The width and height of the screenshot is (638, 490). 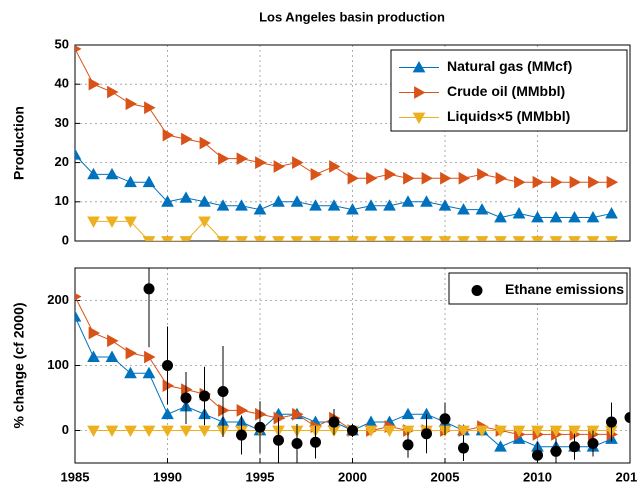 What do you see at coordinates (260, 476) in the screenshot?
I see `x-tick-label: 1995` at bounding box center [260, 476].